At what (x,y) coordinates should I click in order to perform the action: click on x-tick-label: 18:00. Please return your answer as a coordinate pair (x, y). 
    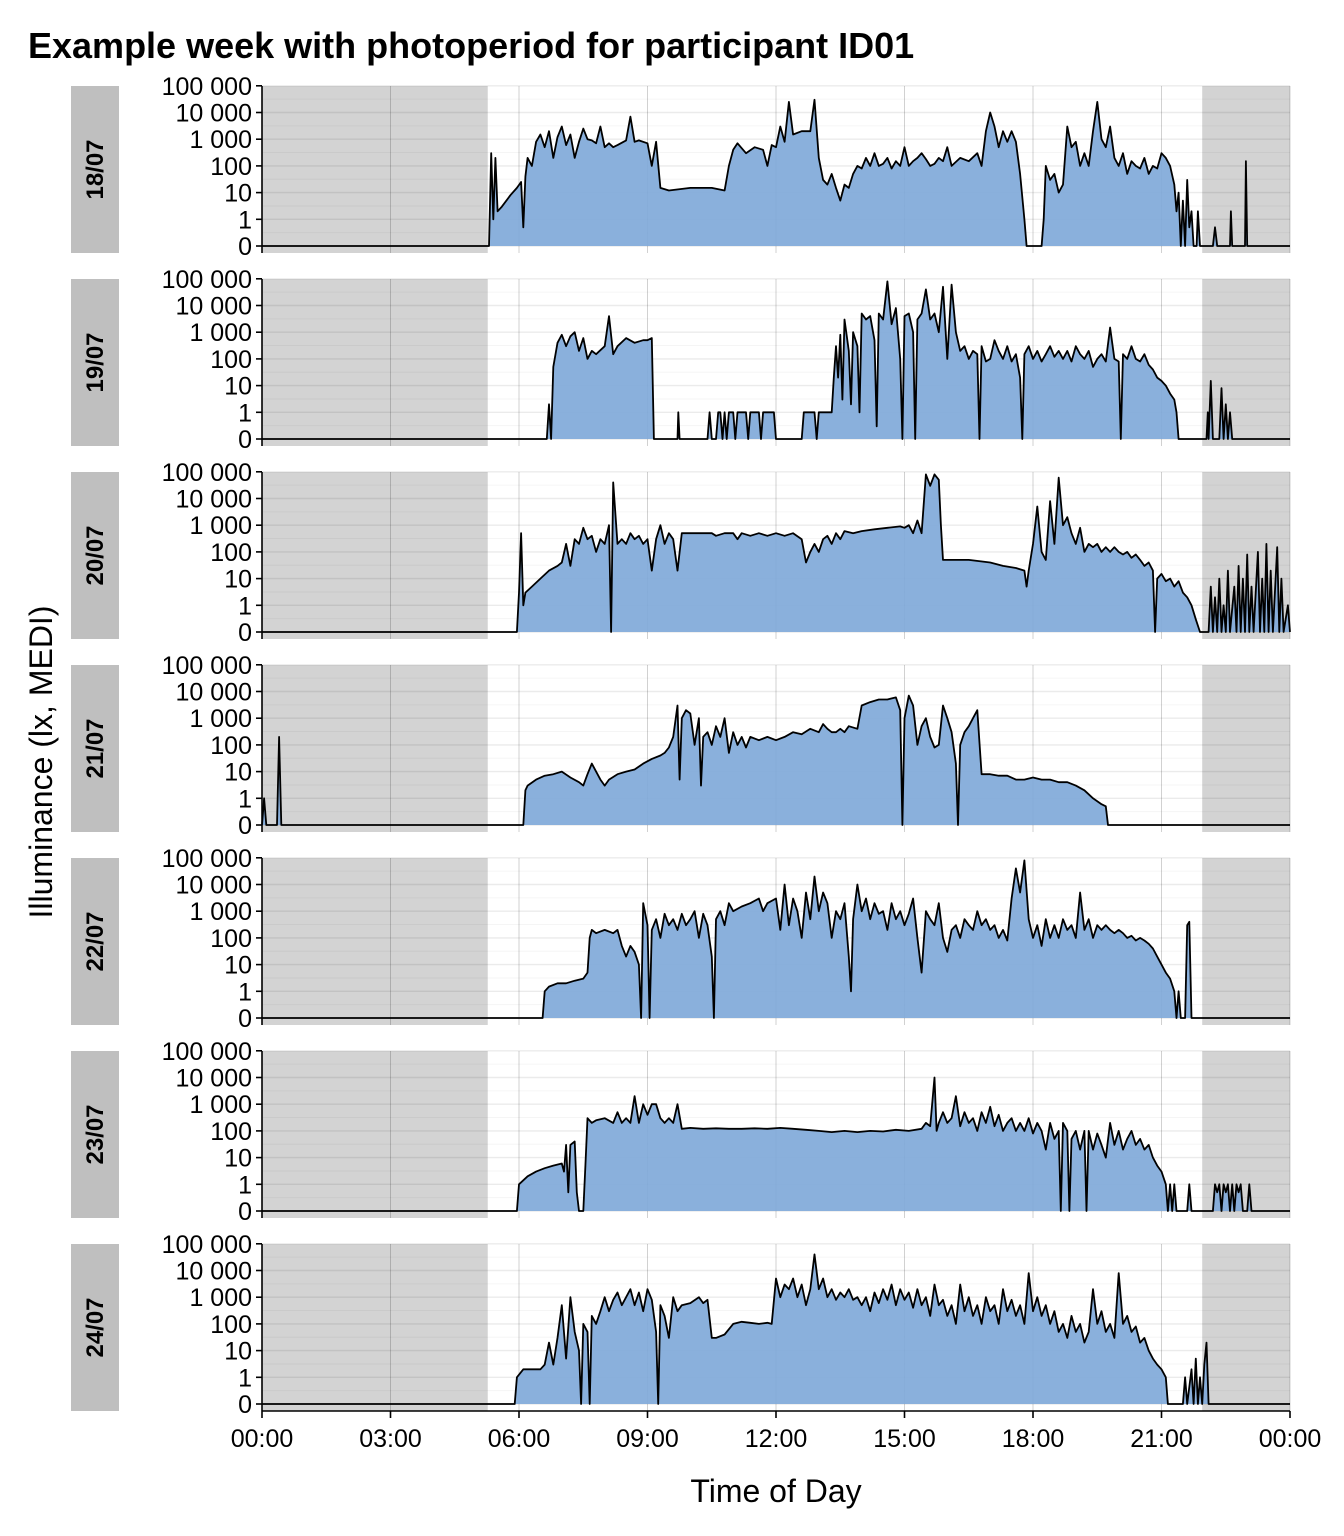
    Looking at the image, I should click on (1033, 1439).